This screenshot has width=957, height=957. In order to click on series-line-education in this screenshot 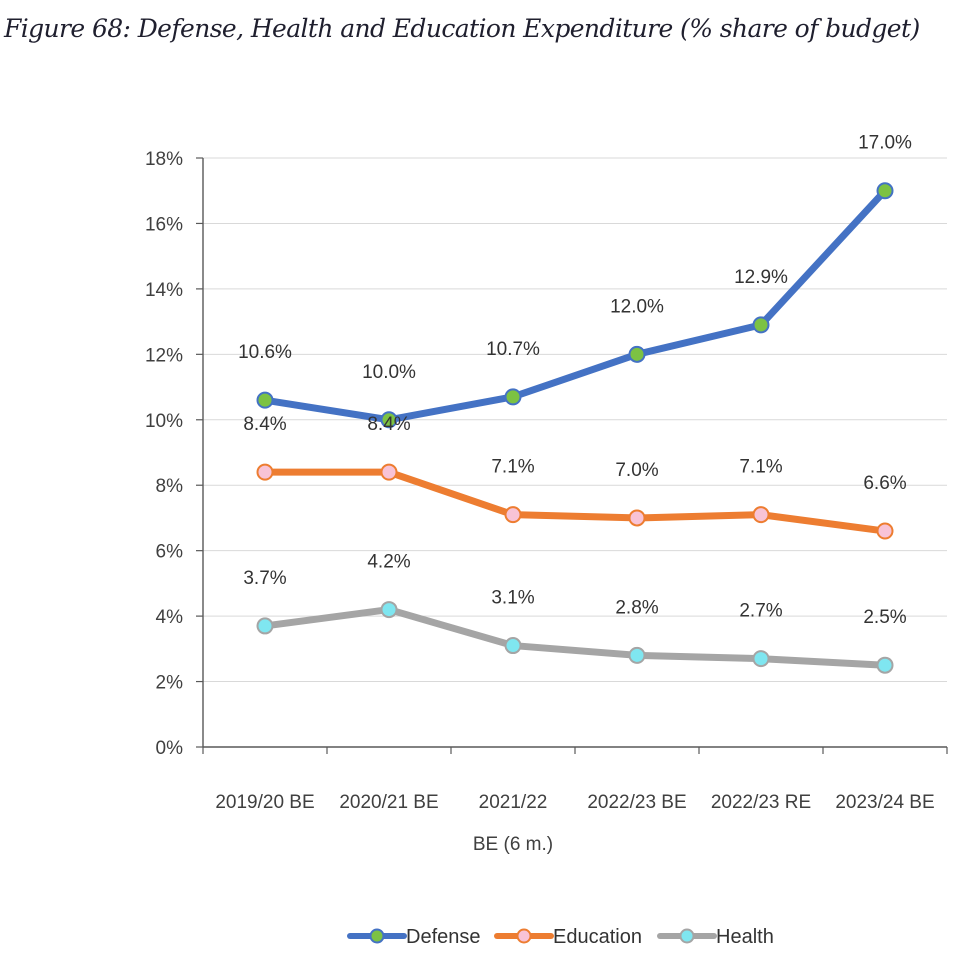, I will do `click(575, 501)`.